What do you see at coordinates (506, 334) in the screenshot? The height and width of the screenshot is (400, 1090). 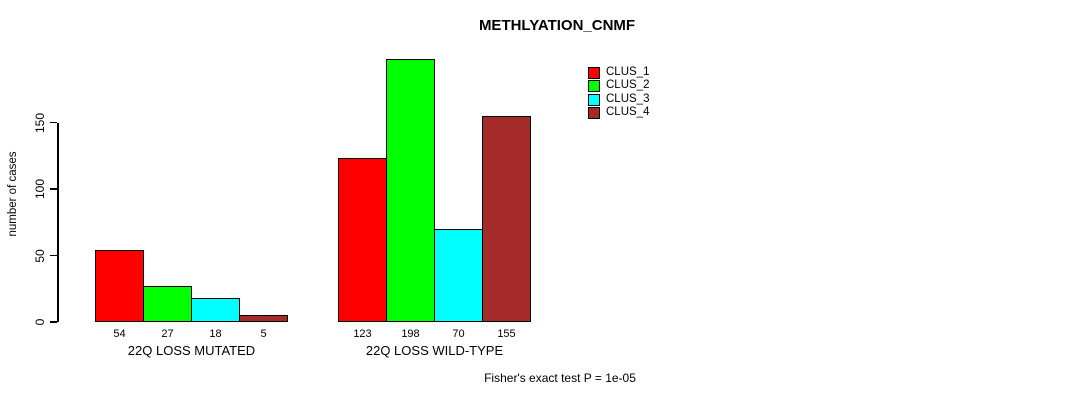 I see `bar-value-label: 155` at bounding box center [506, 334].